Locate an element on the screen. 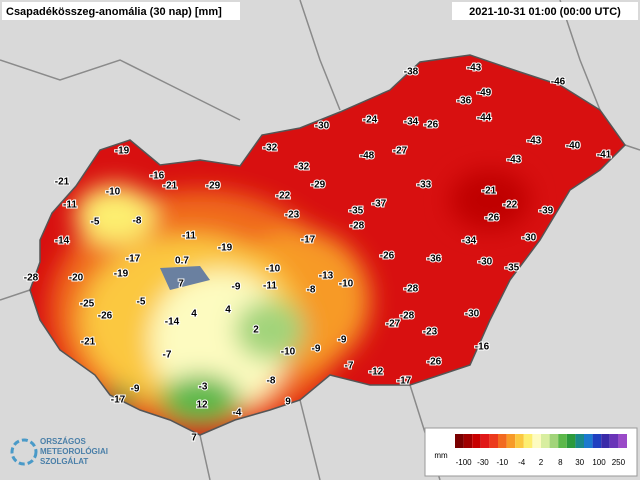  station-value: -33 is located at coordinates (424, 185).